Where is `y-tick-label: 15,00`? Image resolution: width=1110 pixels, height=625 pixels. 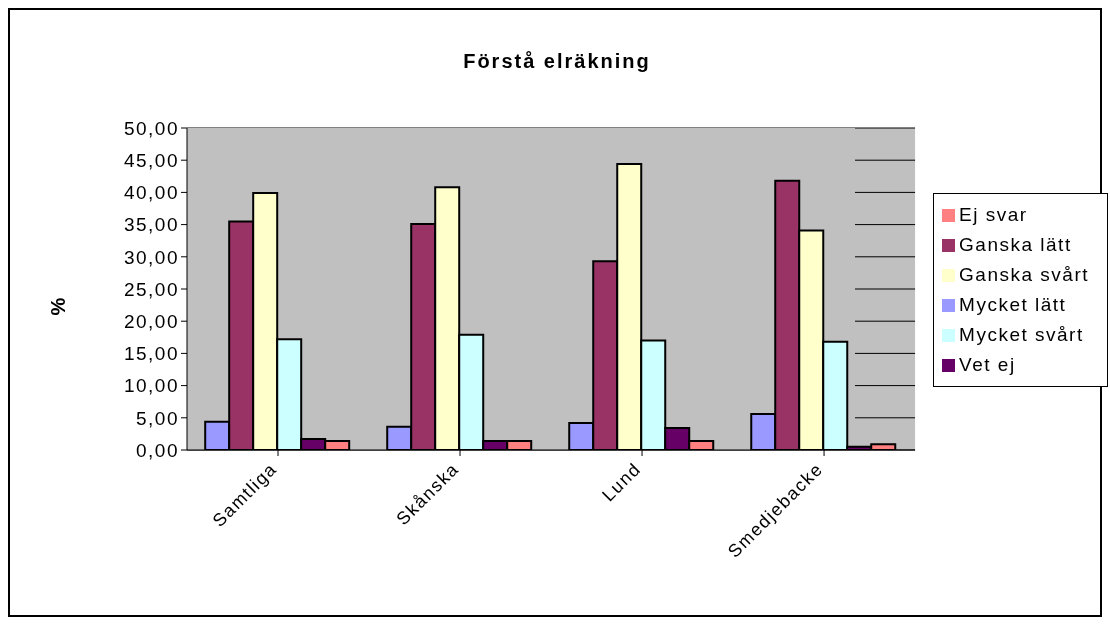
y-tick-label: 15,00 is located at coordinates (151, 354).